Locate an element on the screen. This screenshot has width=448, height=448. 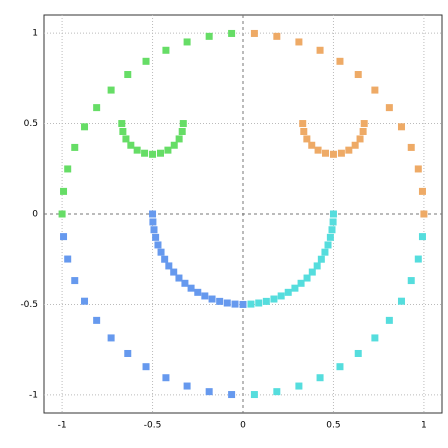
x-tick-label: -1 is located at coordinates (62, 426).